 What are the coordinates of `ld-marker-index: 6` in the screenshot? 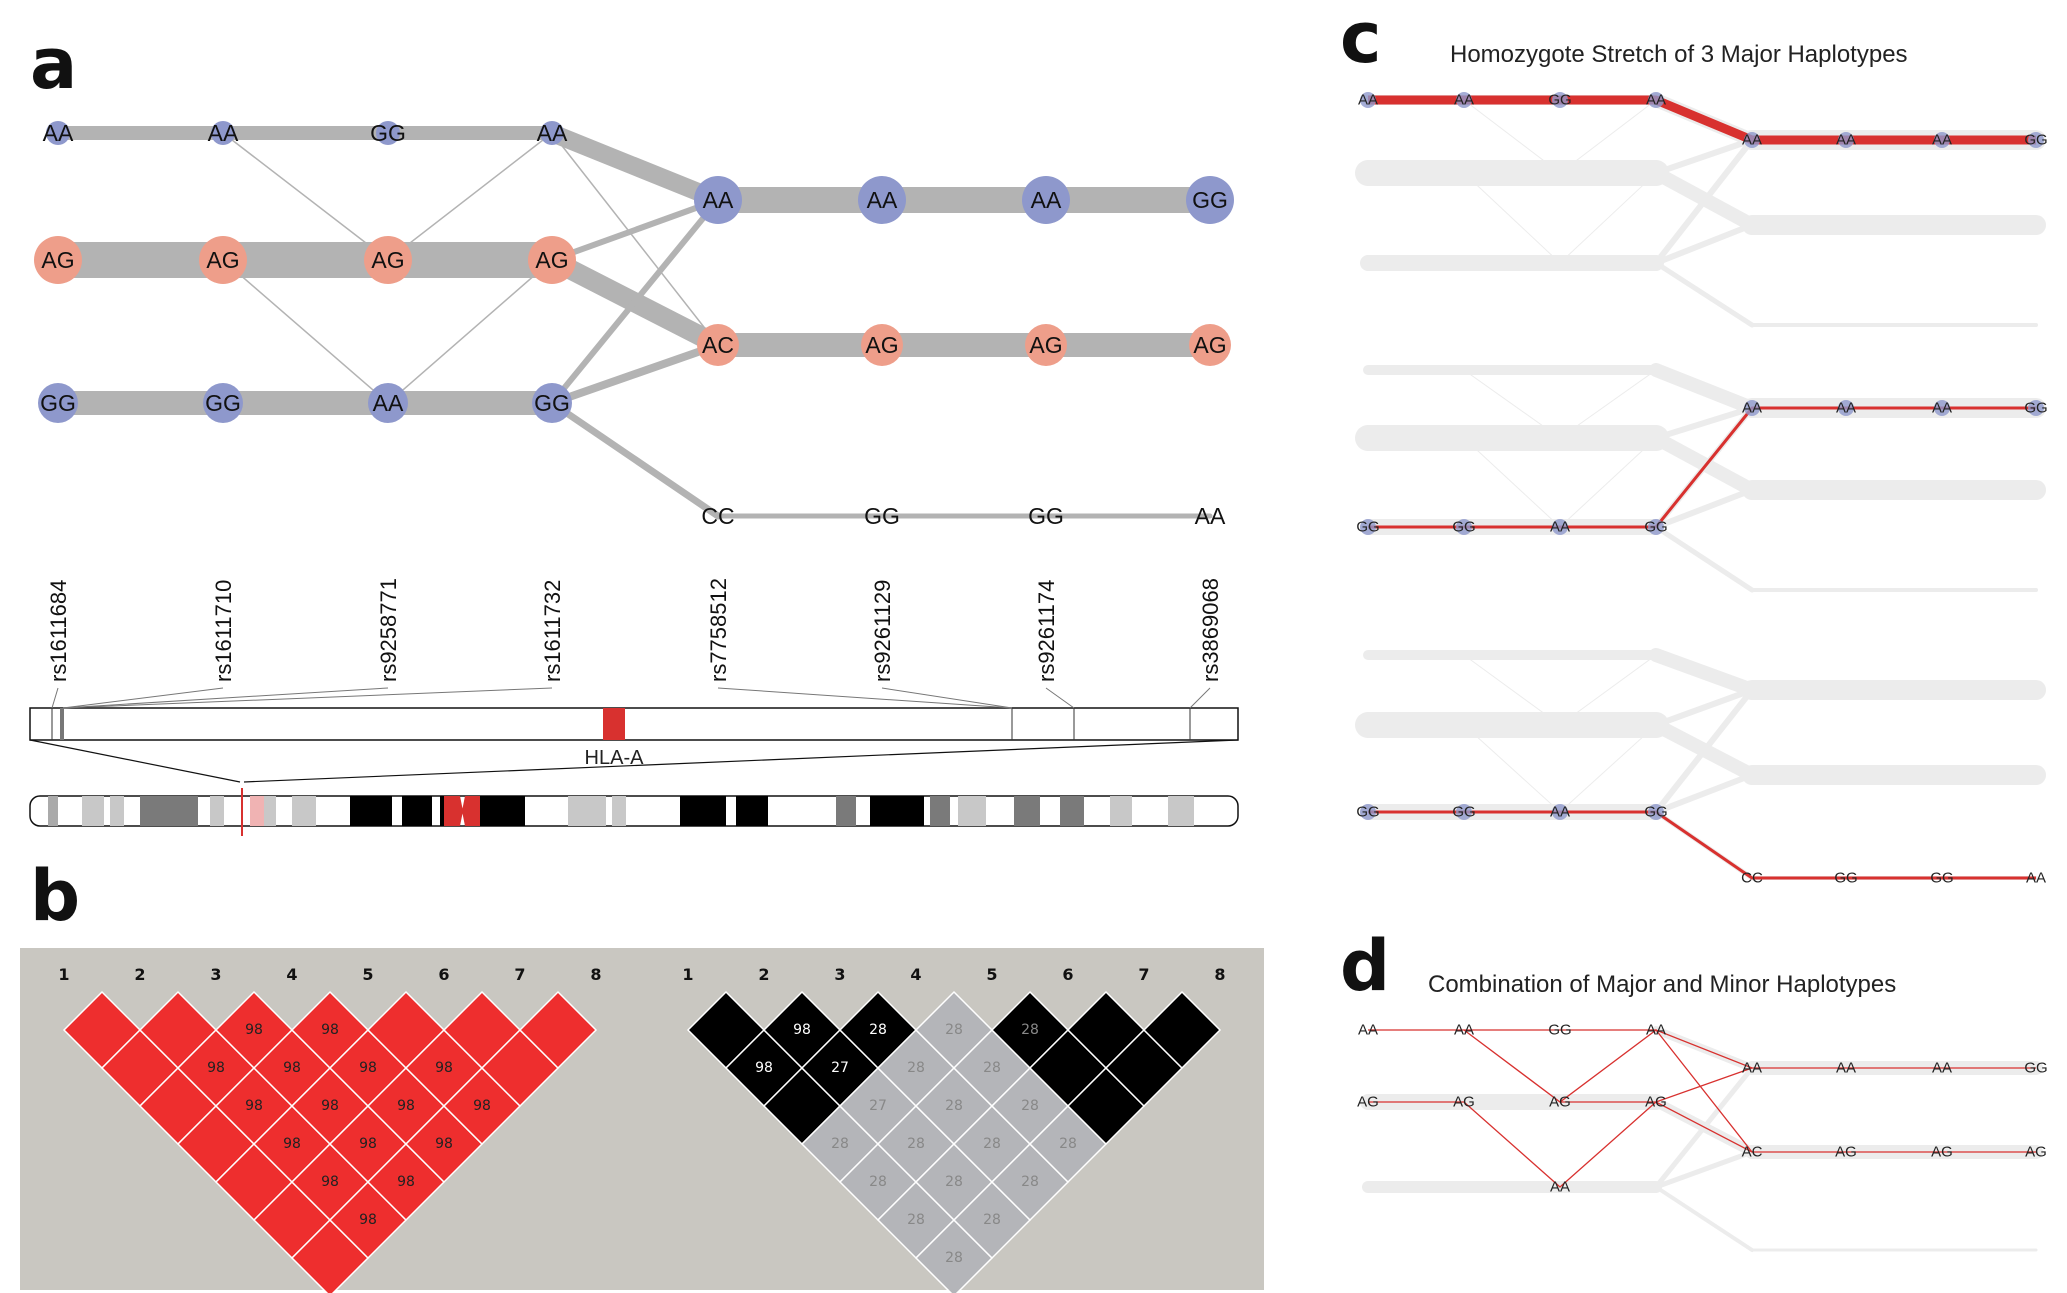 It's located at (1067, 974).